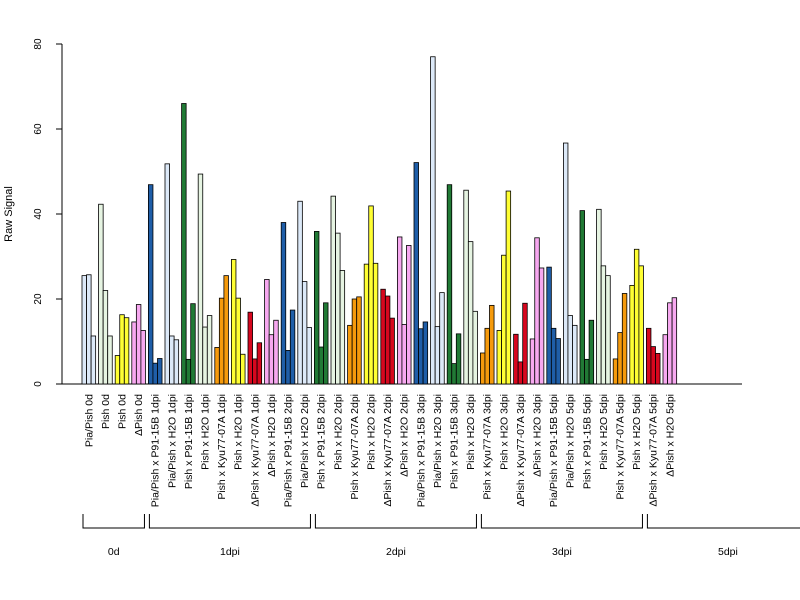  What do you see at coordinates (255, 450) in the screenshot?
I see `x-tick-label: ΔPish x Kyu77-07A 1dpi` at bounding box center [255, 450].